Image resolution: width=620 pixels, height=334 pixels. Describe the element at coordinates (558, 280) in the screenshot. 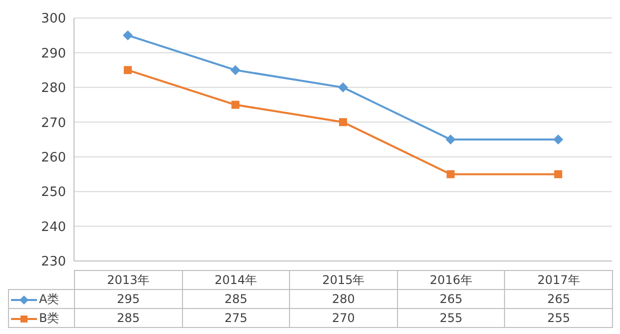

I see `x-tick-label: 2017年` at that location.